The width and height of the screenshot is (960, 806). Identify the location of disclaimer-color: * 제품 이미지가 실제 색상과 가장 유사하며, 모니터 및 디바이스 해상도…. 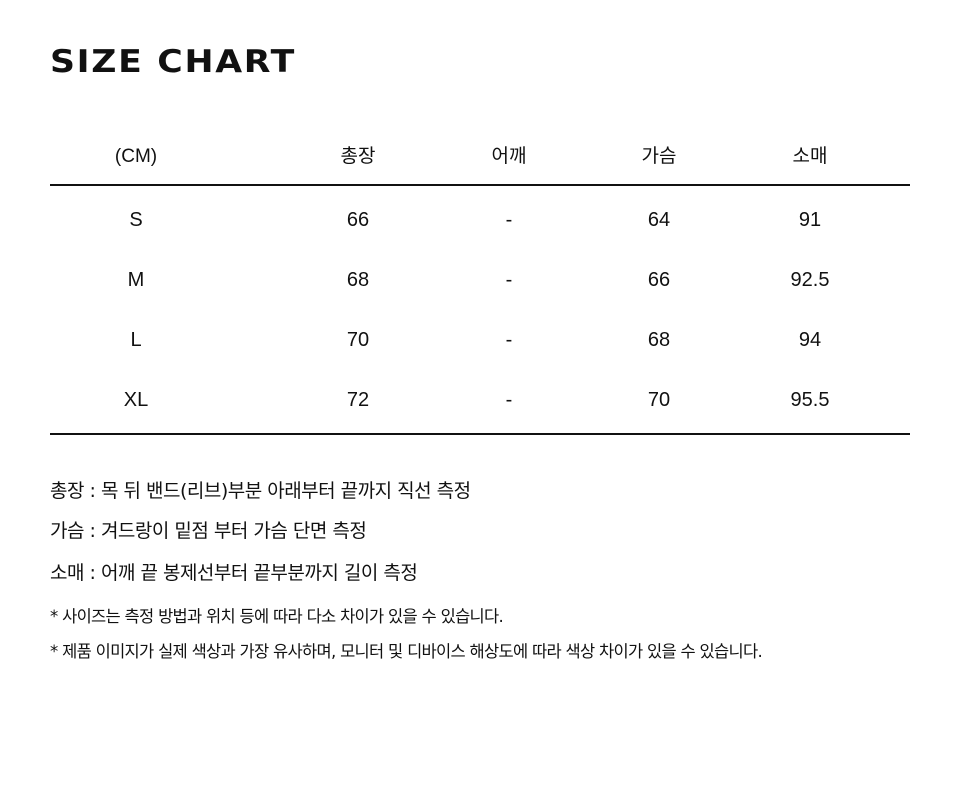
(406, 651).